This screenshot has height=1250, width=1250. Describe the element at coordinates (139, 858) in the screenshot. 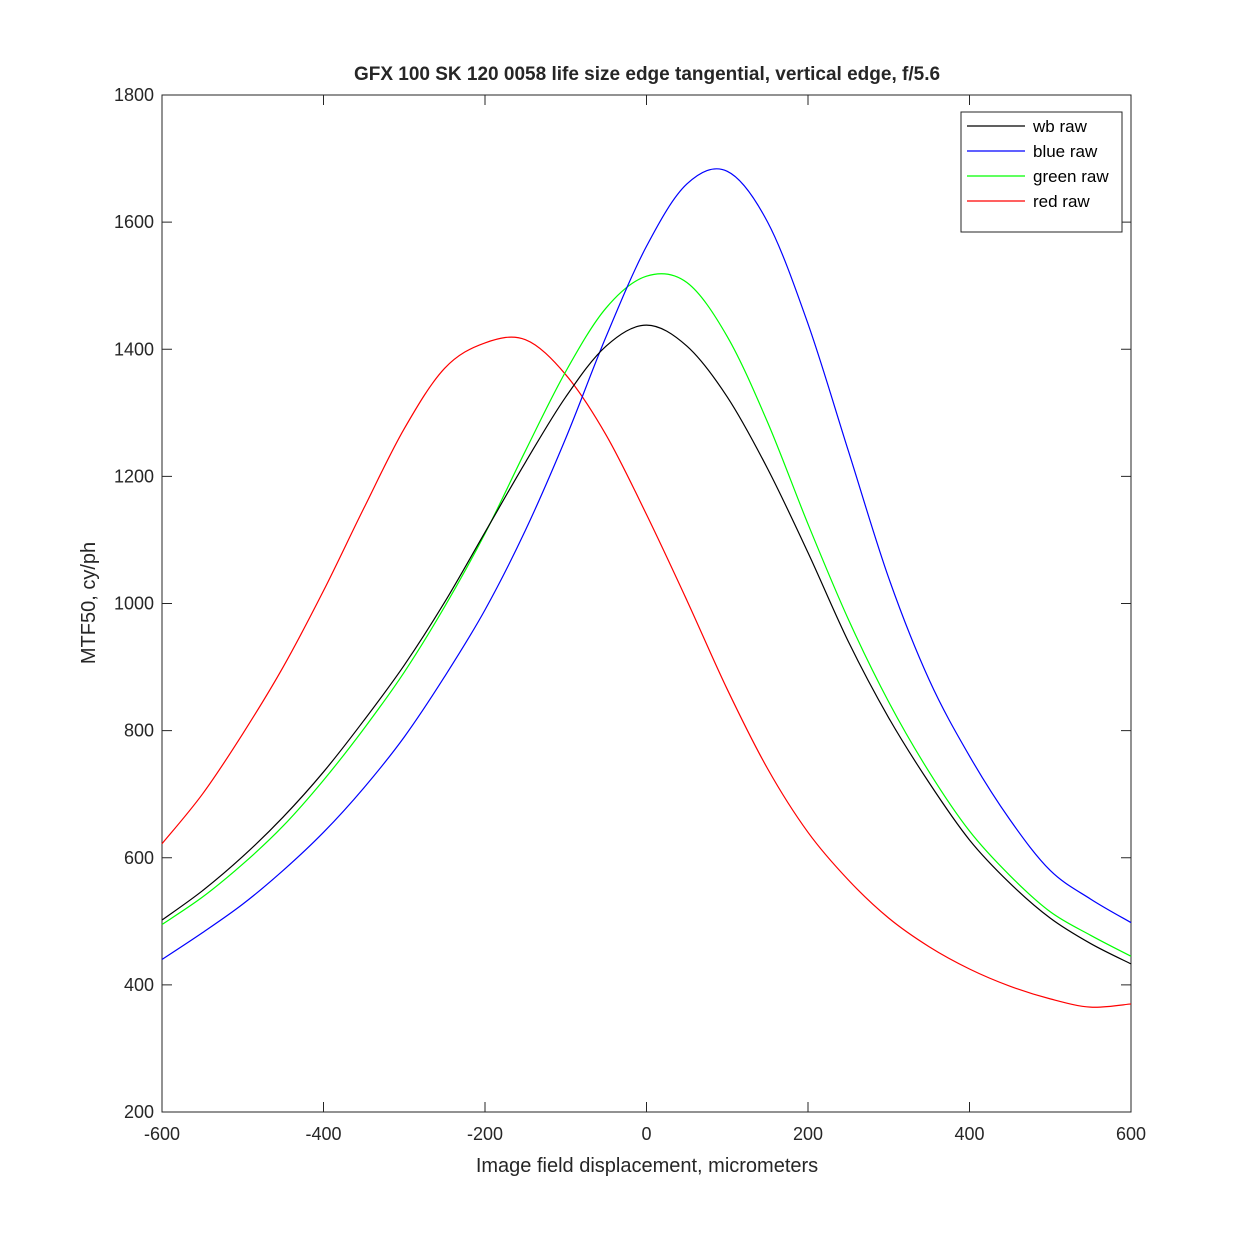

I see `y-tick-label: 600` at that location.